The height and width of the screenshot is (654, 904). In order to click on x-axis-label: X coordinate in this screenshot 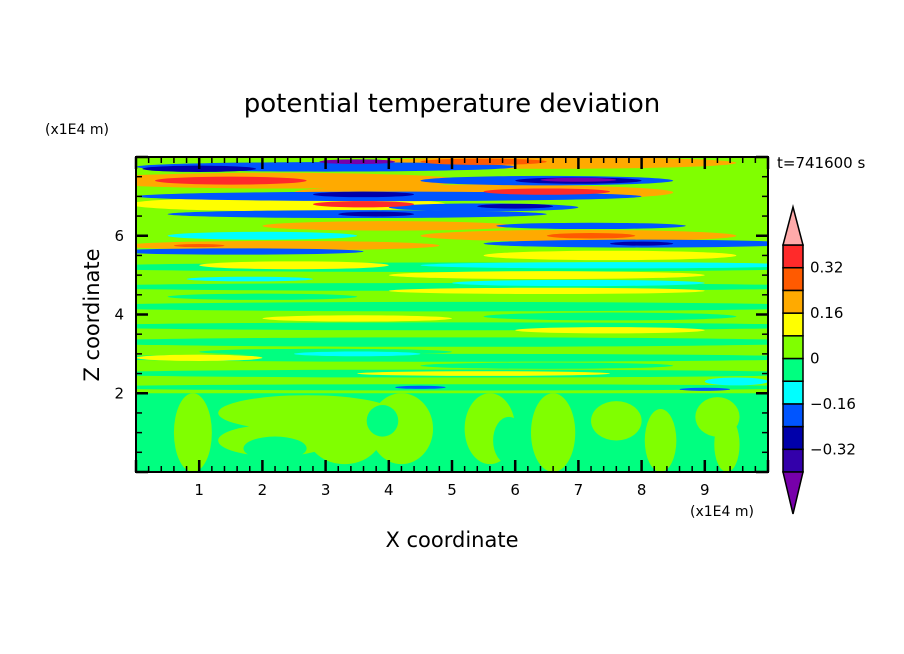, I will do `click(451, 540)`.